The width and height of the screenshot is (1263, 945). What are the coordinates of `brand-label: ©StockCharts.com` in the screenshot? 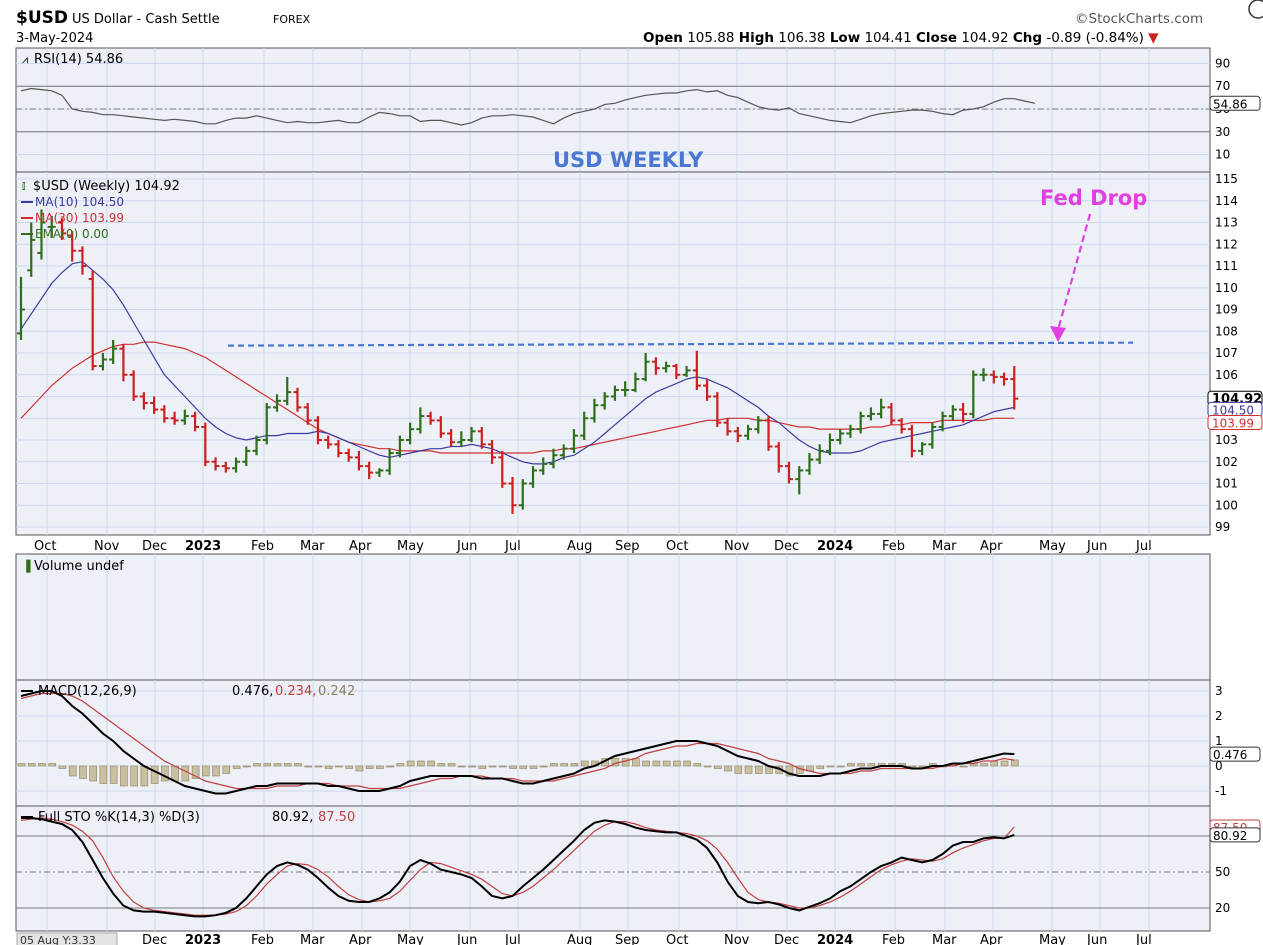 It's located at (1139, 19).